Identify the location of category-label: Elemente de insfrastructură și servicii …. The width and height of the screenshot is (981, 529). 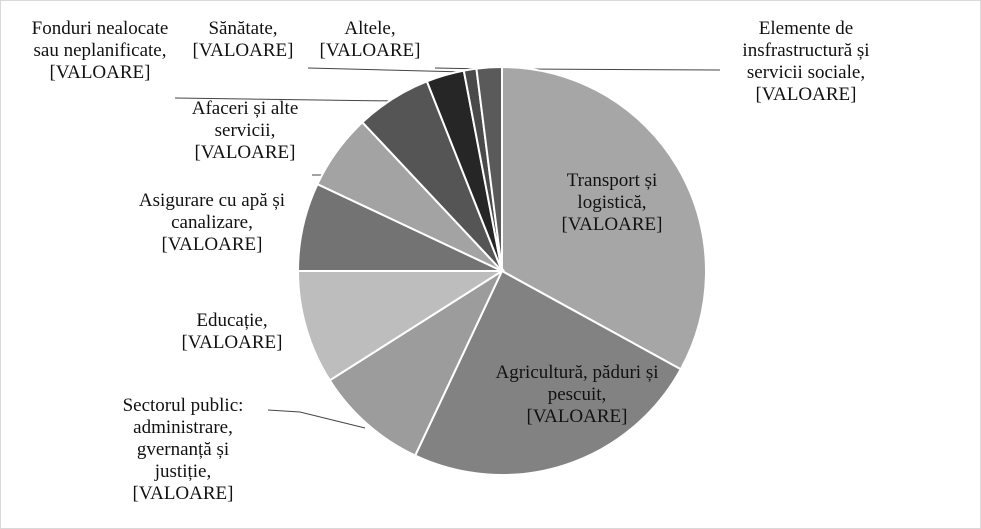
(806, 50).